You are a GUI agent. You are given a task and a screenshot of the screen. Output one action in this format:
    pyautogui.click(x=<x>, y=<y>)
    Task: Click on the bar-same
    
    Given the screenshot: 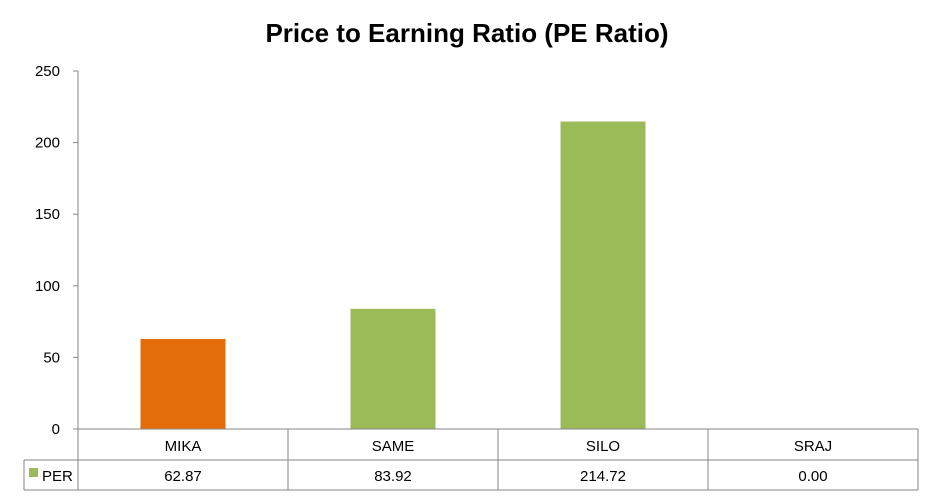 What is the action you would take?
    pyautogui.click(x=393, y=368)
    